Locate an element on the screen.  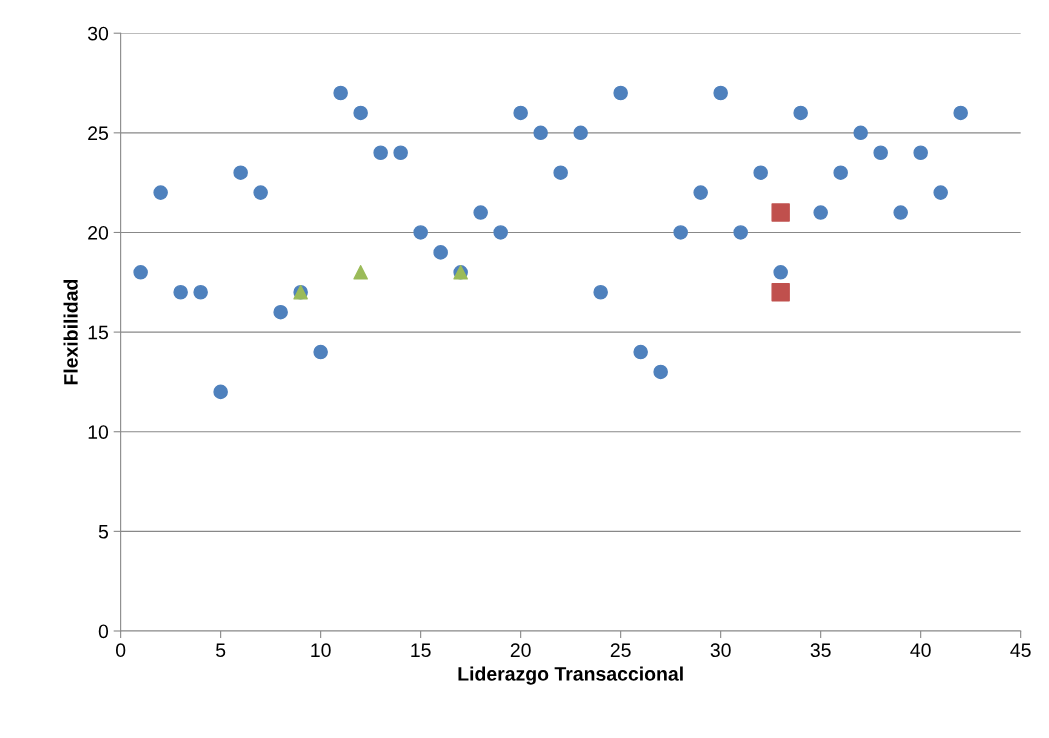
x-tick-label: 20 is located at coordinates (520, 650).